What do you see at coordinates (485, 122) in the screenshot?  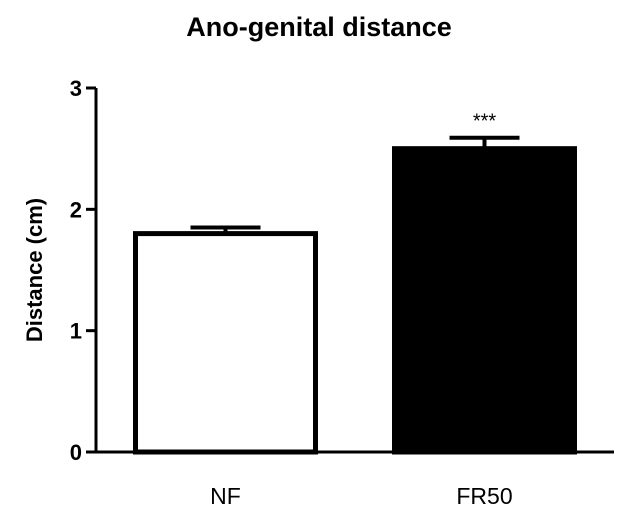 I see `significance-annotation: ***` at bounding box center [485, 122].